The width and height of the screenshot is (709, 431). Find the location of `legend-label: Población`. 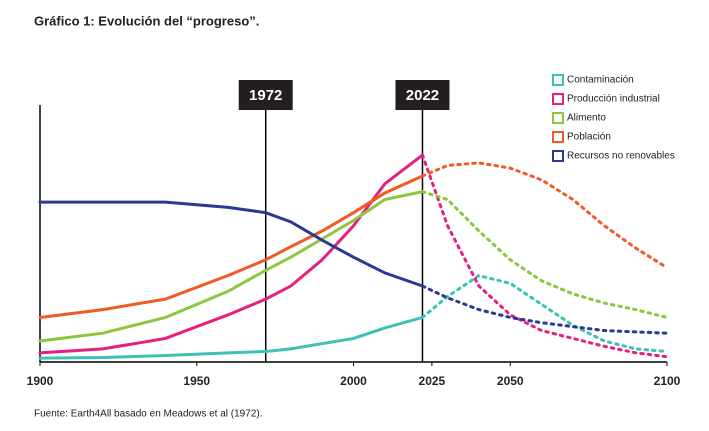

legend-label: Población is located at coordinates (589, 137).